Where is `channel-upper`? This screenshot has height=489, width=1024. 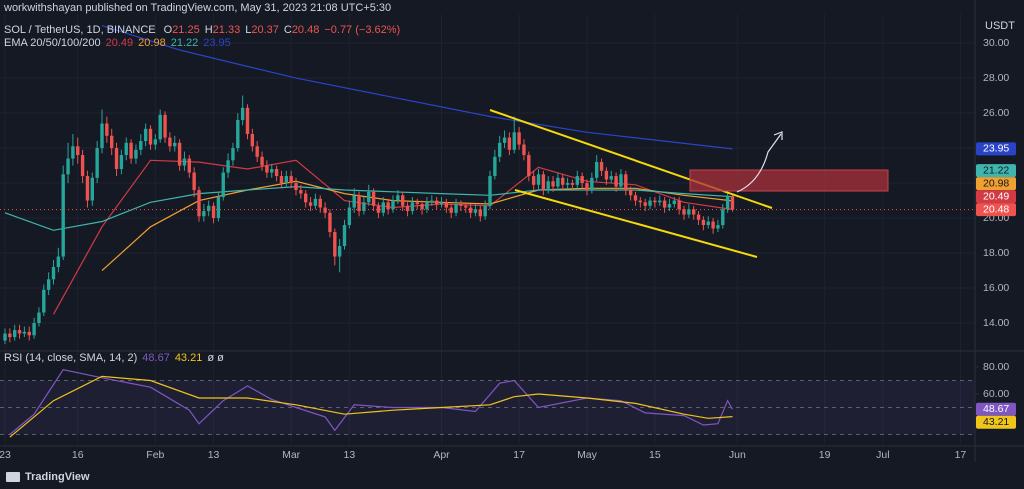 channel-upper is located at coordinates (631, 159).